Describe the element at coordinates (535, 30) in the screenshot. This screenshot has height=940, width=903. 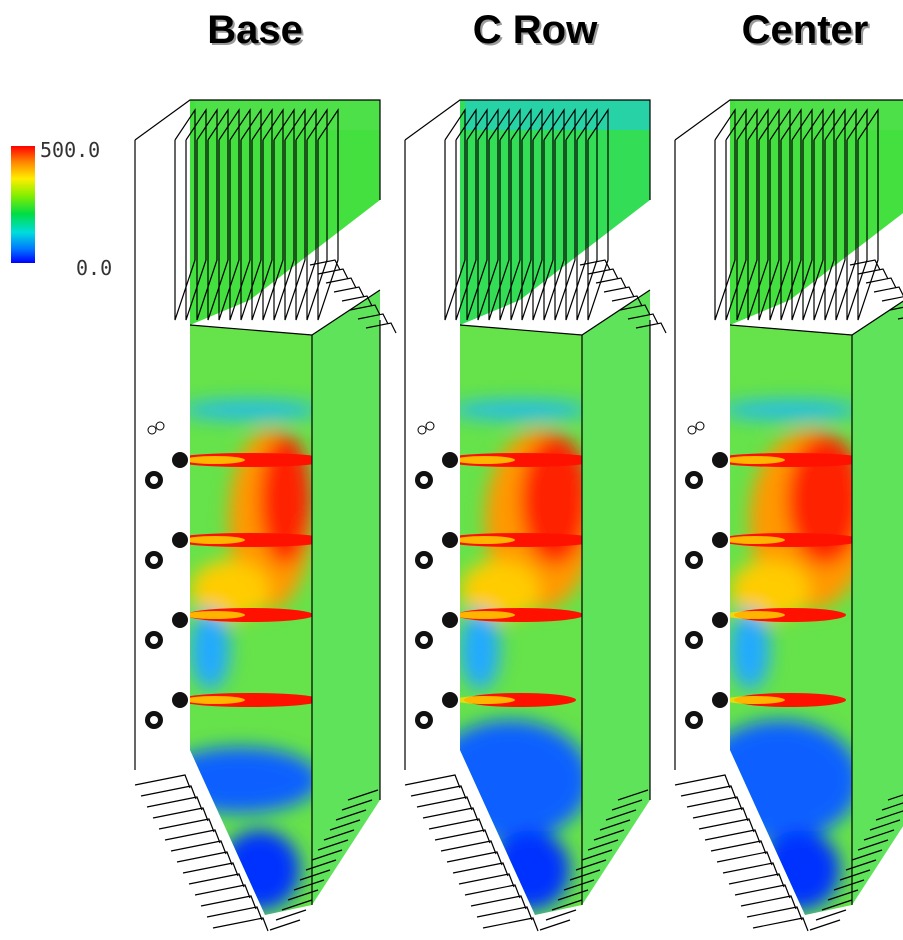
I see `panel-title-c-row: C Row` at that location.